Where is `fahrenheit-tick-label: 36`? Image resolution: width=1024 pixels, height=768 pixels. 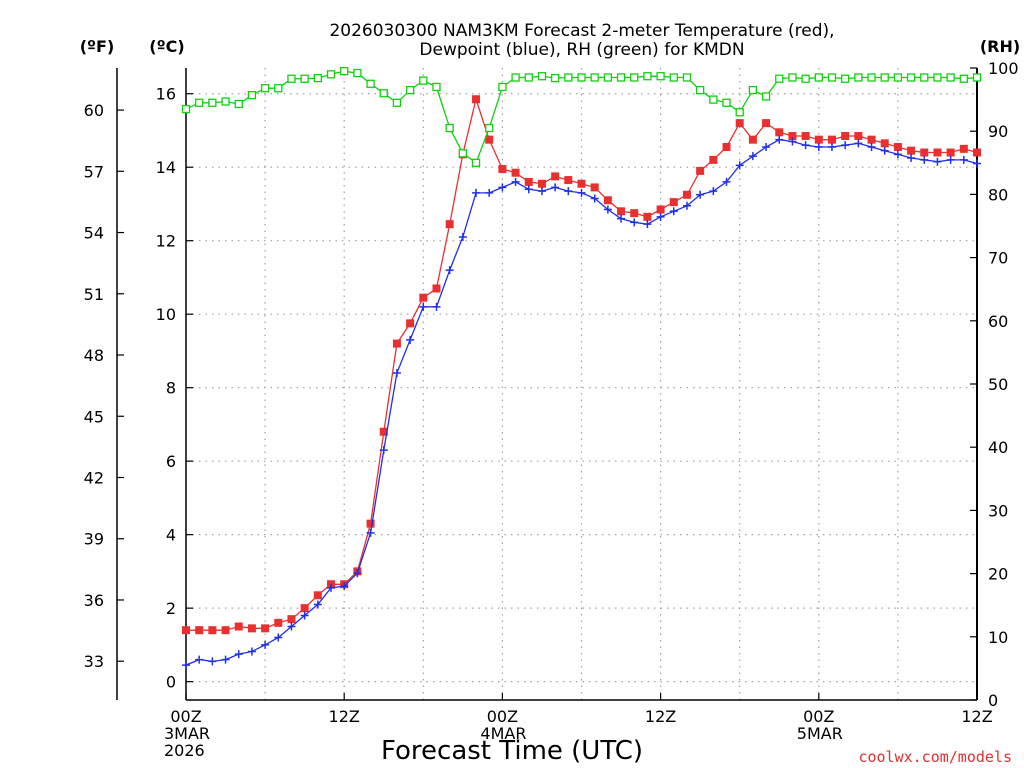
fahrenheit-tick-label: 36 is located at coordinates (94, 600).